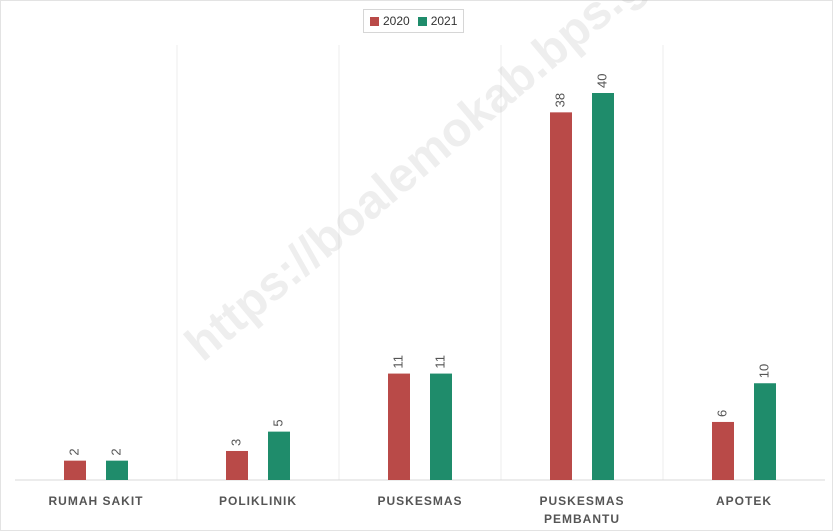  I want to click on data-label: 5, so click(277, 422).